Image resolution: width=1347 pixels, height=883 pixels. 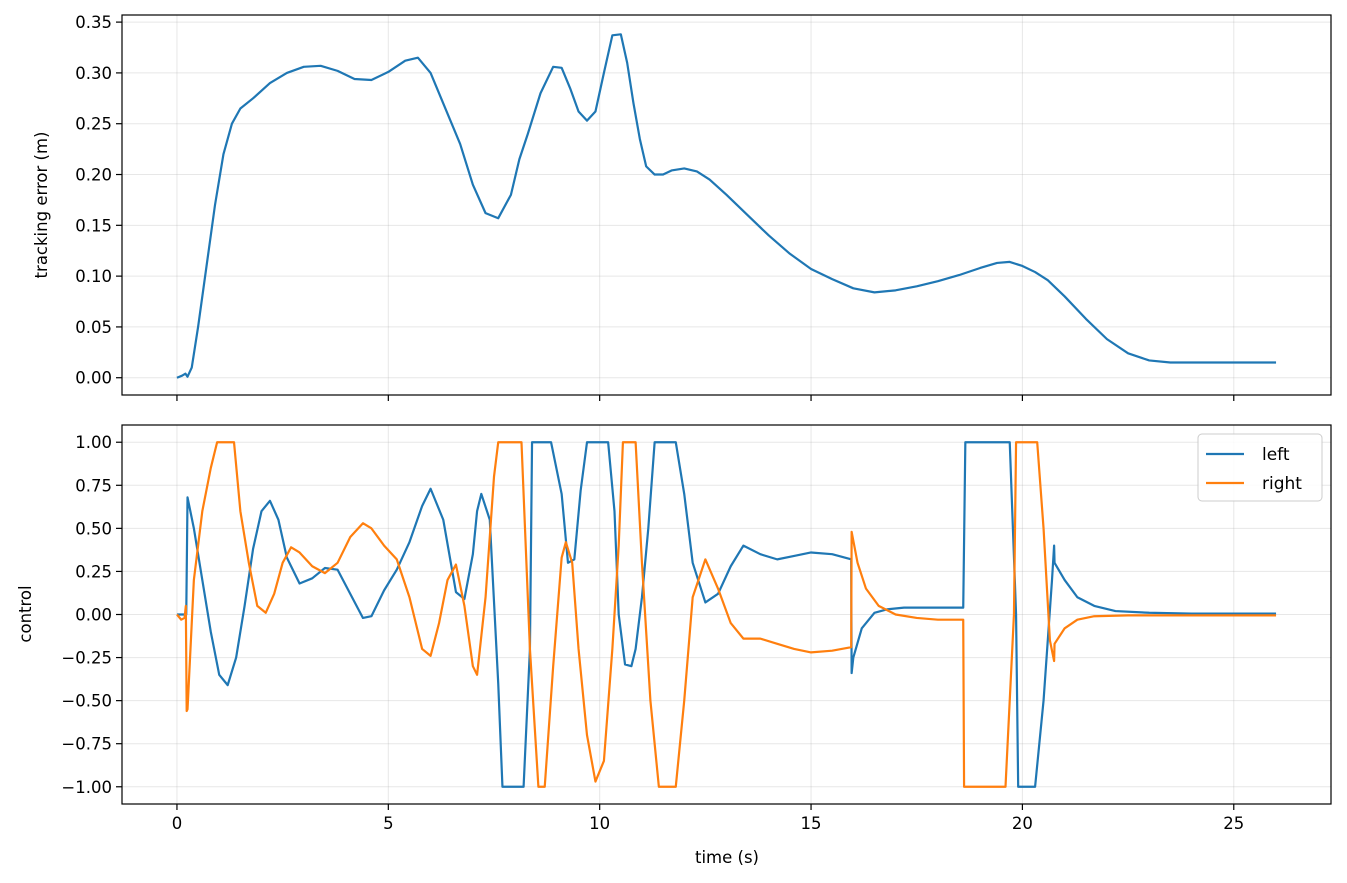 I want to click on bottom-y-tick-label: 1.00, so click(x=93, y=442).